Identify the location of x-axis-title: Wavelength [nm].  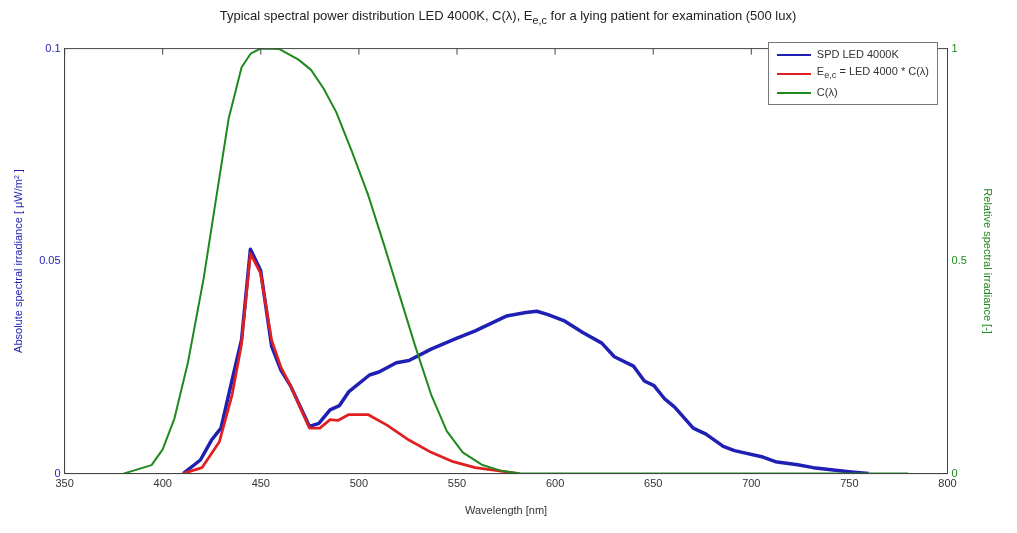
(506, 510).